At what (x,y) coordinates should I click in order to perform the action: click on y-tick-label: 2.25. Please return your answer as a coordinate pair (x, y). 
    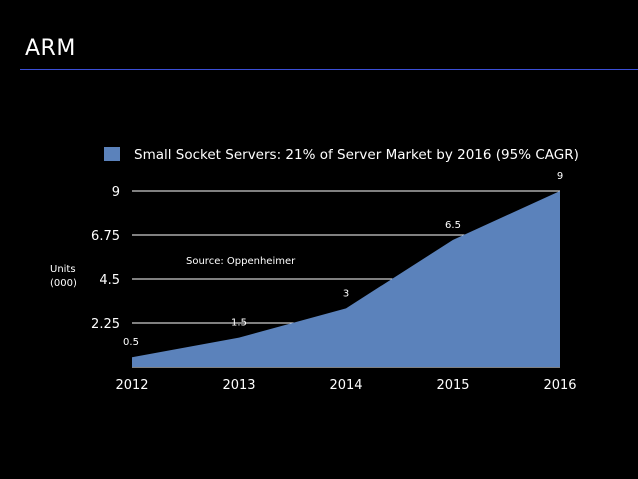
    Looking at the image, I should click on (105, 324).